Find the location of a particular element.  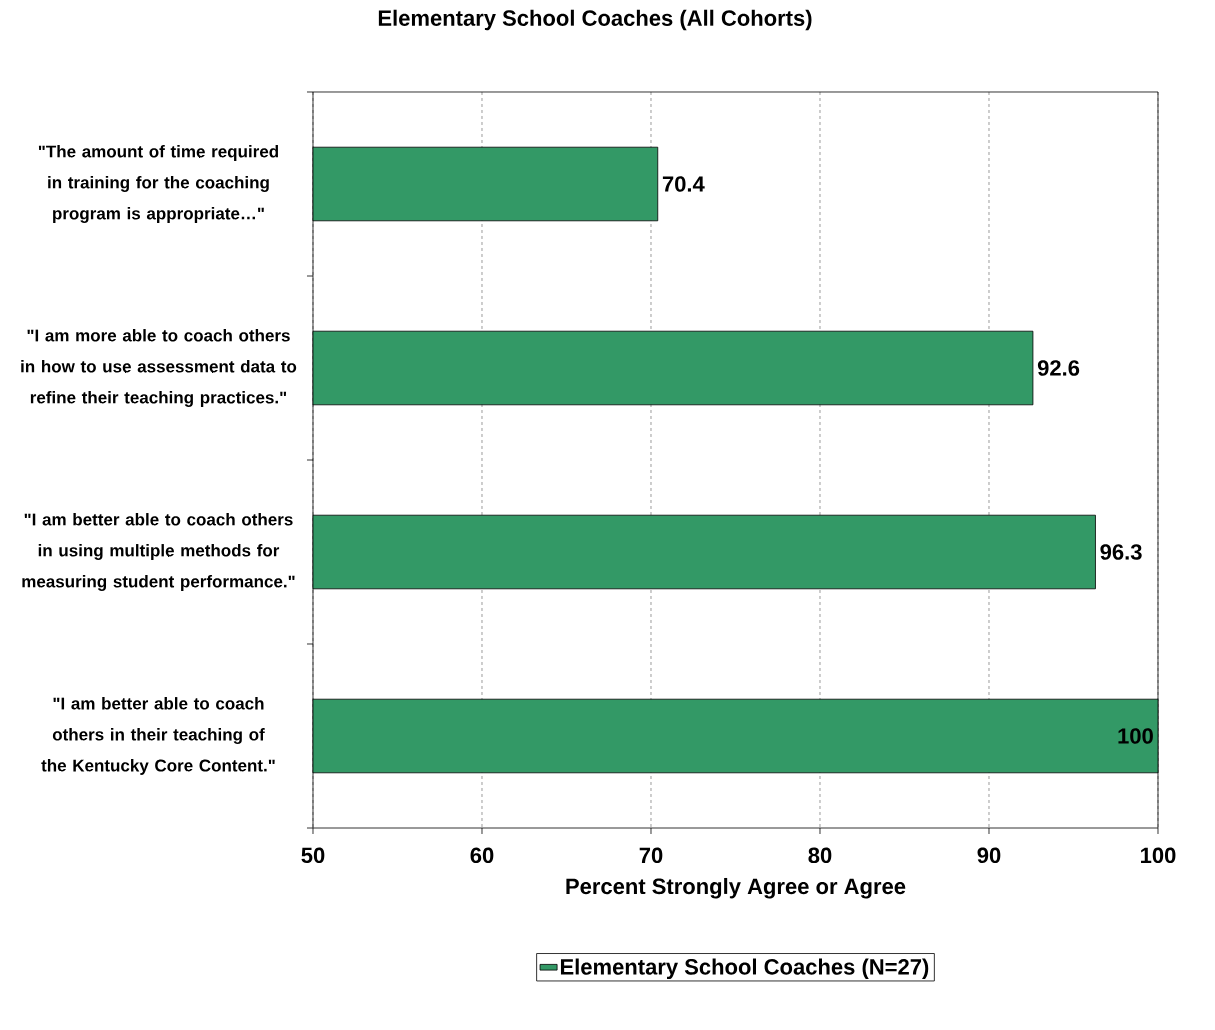

data-label: 70.4 is located at coordinates (683, 184).